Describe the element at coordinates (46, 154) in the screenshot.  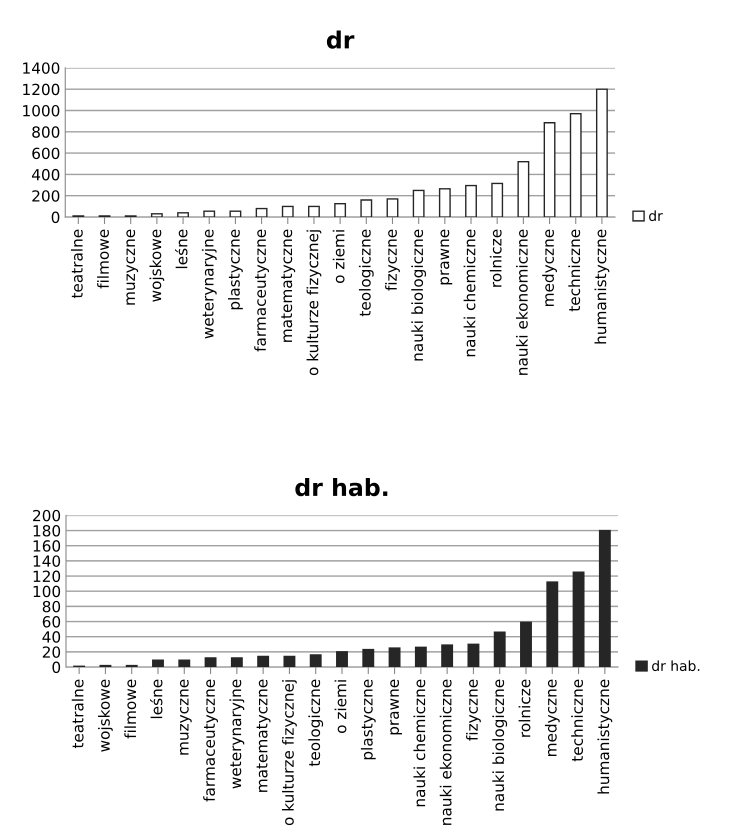
I see `y-tick-label: 600` at that location.